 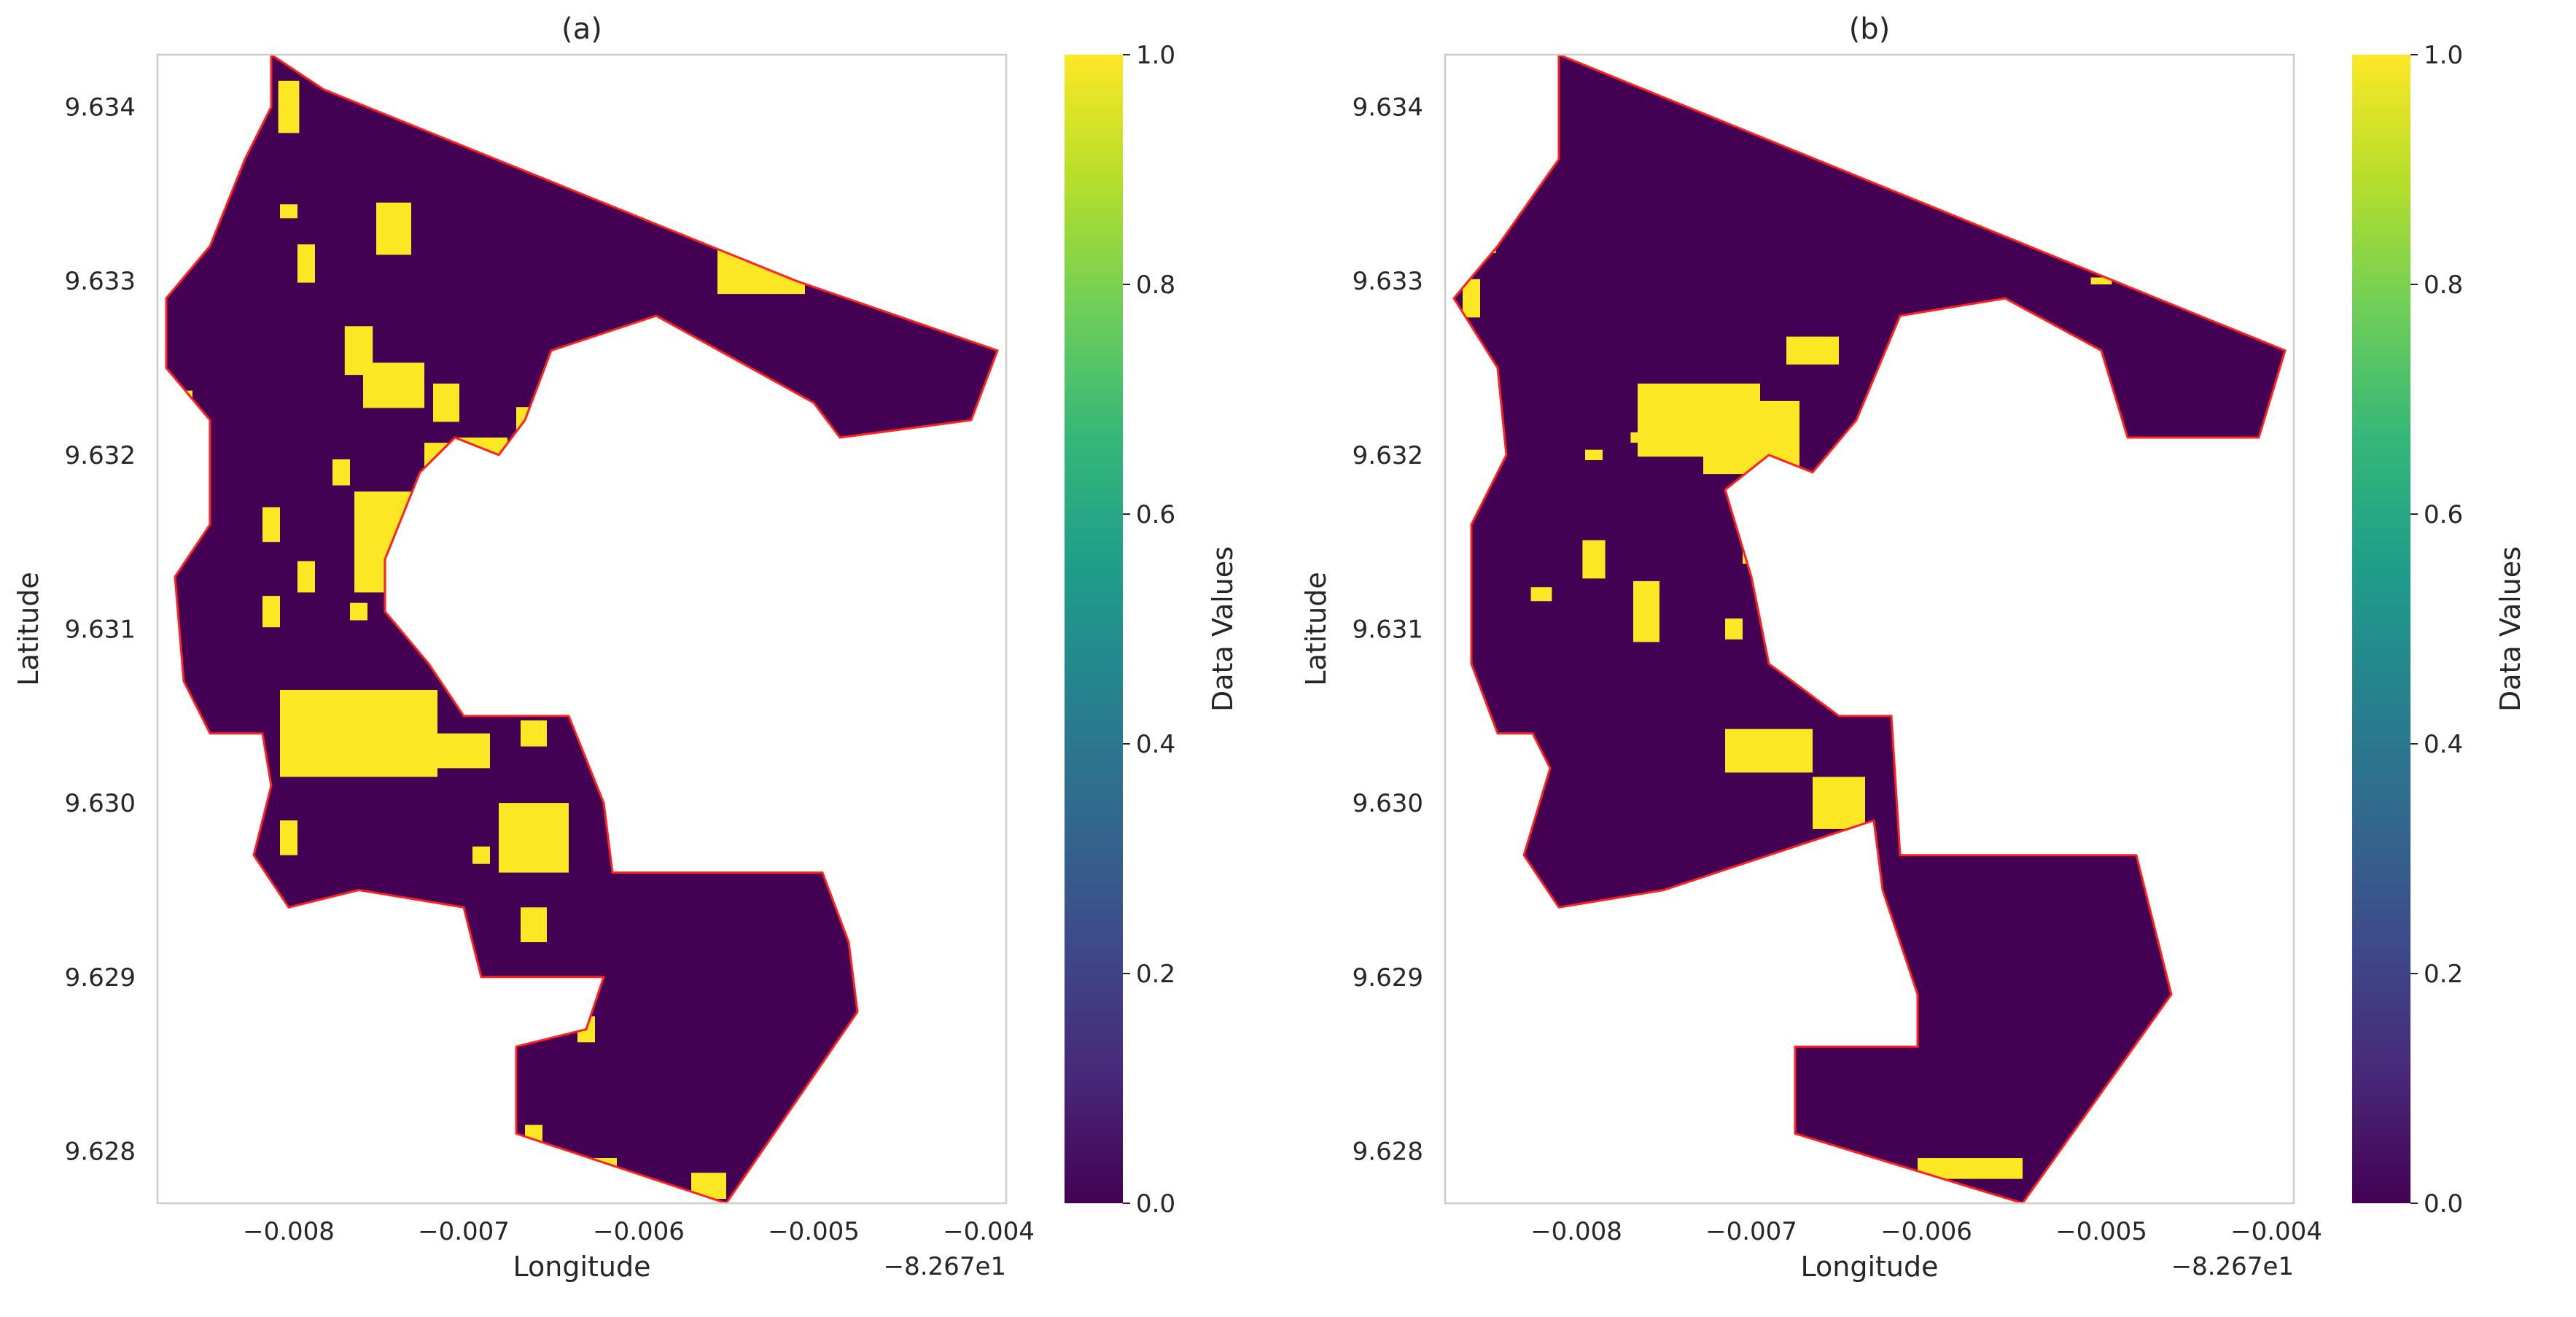 What do you see at coordinates (814, 1231) in the screenshot?
I see `x-tick-label: −0.005` at bounding box center [814, 1231].